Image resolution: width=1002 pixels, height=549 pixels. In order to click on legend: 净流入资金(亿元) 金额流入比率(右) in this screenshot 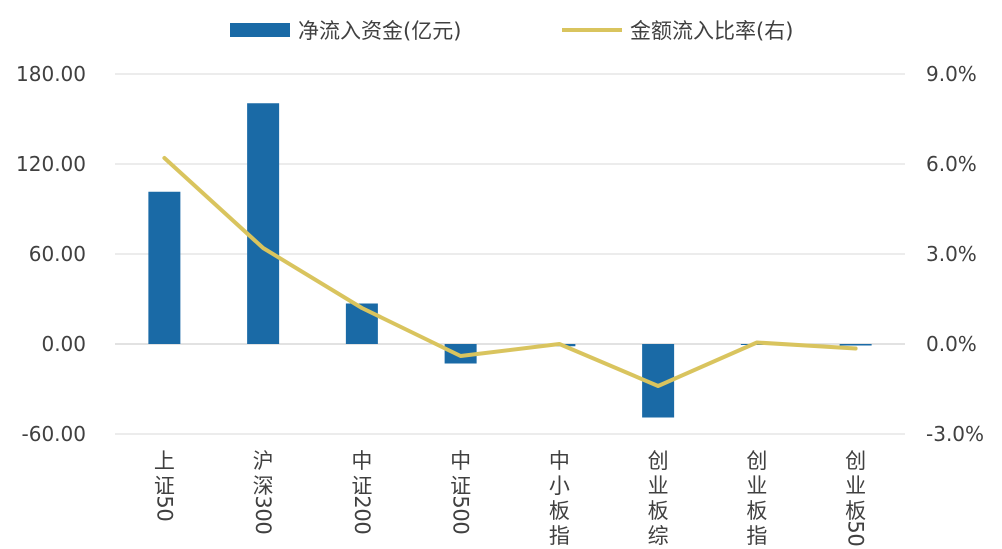, I will do `click(511, 31)`.